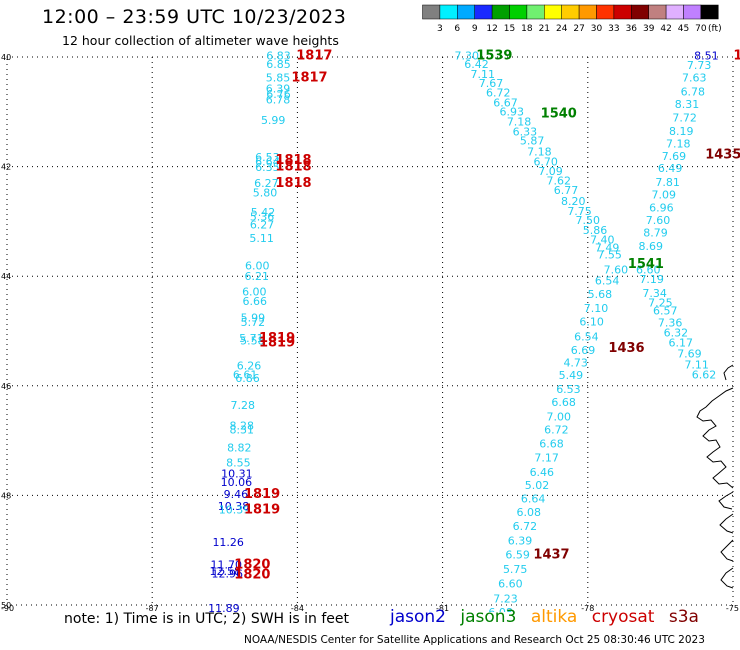  What do you see at coordinates (588, 220) in the screenshot?
I see `wave-height-label: 7.50` at bounding box center [588, 220].